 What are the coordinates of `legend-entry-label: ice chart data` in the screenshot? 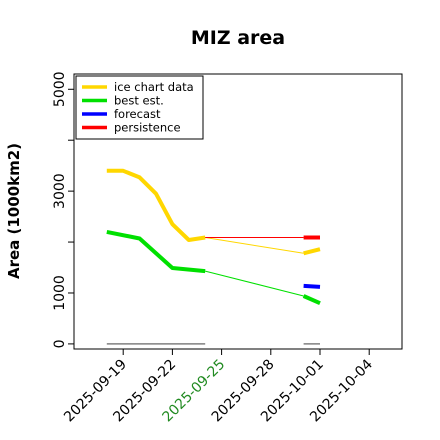 It's located at (154, 87).